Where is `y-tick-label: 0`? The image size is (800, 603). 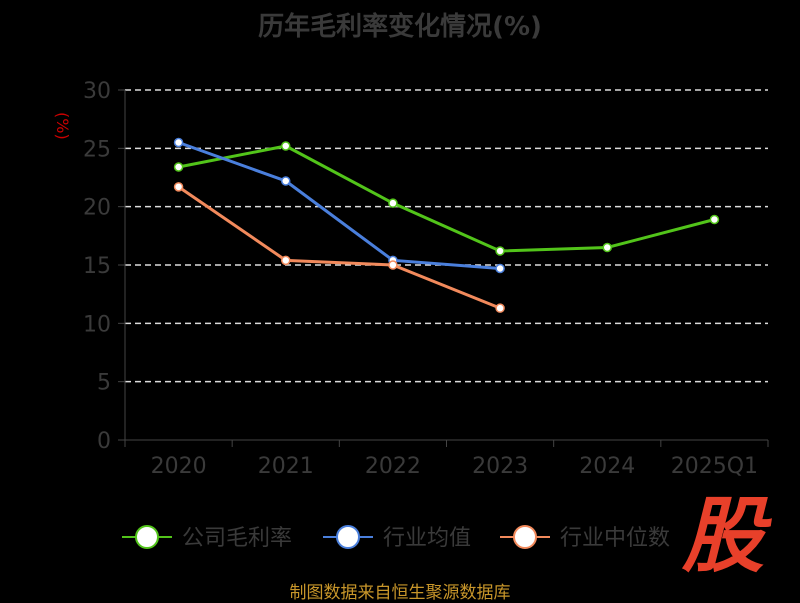 y-tick-label: 0 is located at coordinates (104, 441).